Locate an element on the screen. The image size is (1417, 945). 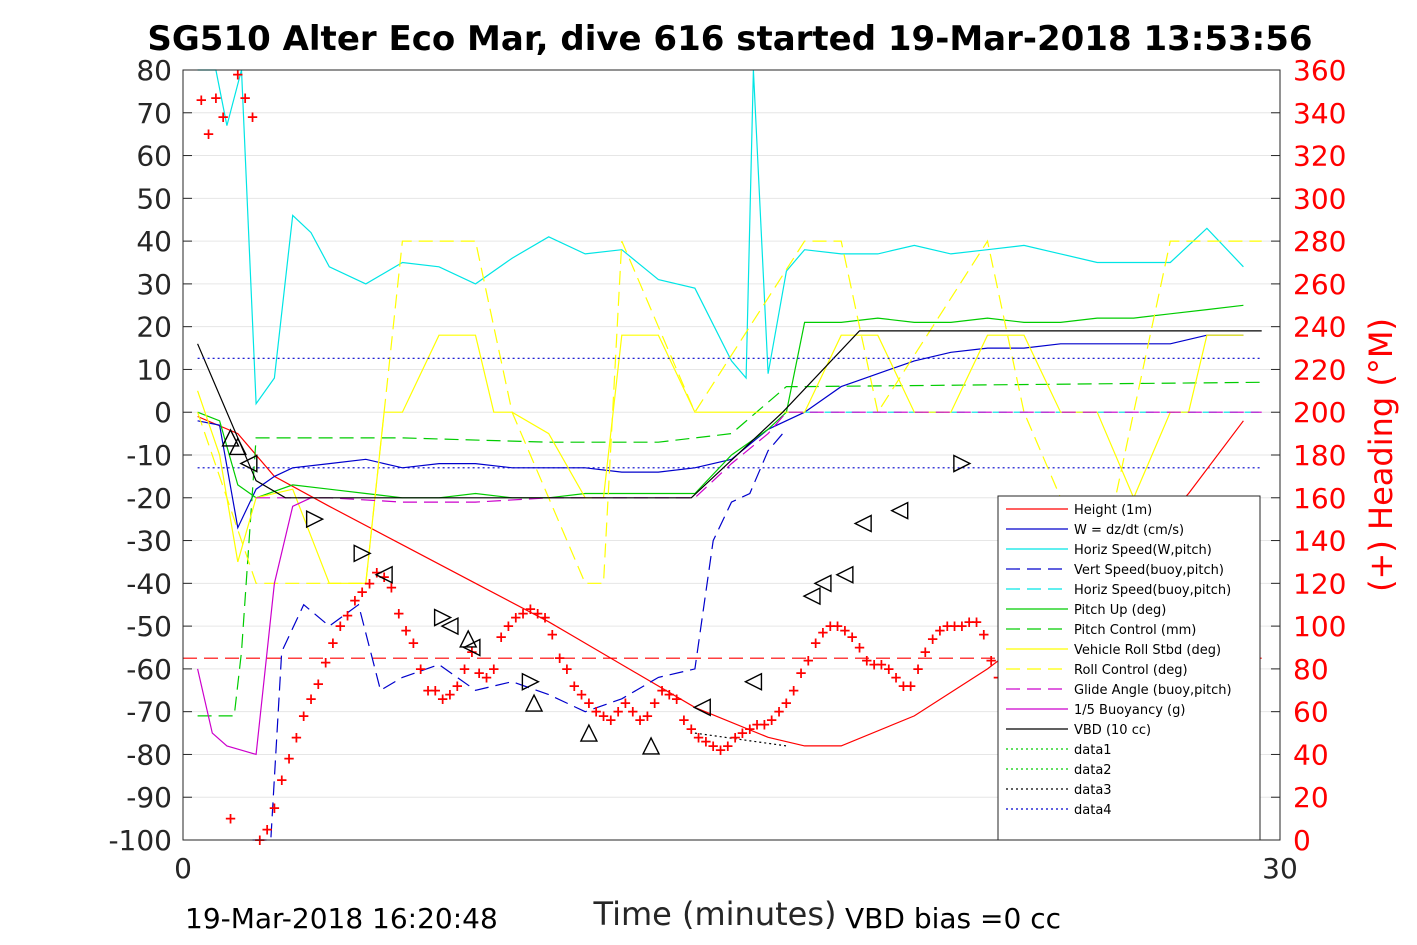
y2-tick-label: 140 is located at coordinates (1319, 541).